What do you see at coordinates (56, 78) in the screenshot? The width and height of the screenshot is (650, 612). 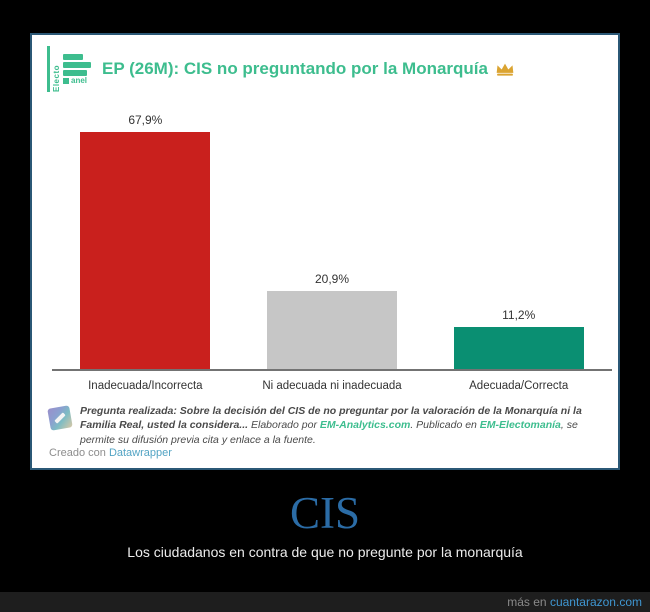 I see `logo-vertical-text: Electo` at bounding box center [56, 78].